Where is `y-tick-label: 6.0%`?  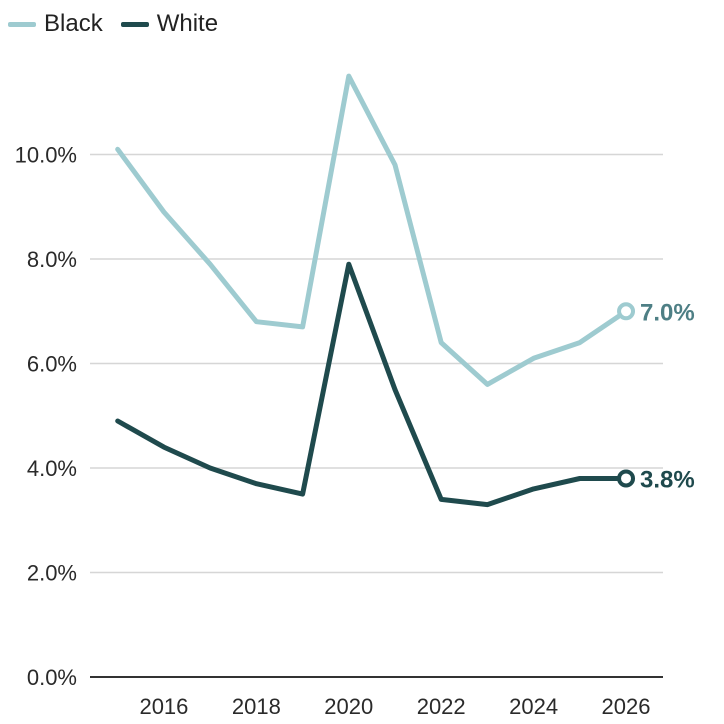 y-tick-label: 6.0% is located at coordinates (52, 364).